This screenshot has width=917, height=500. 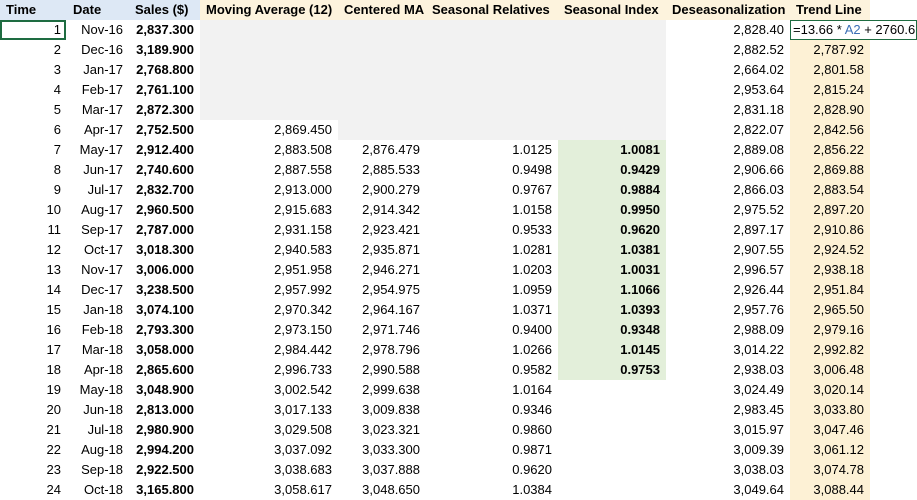 I want to click on cell-trend-line: 2,965.50, so click(x=830, y=310).